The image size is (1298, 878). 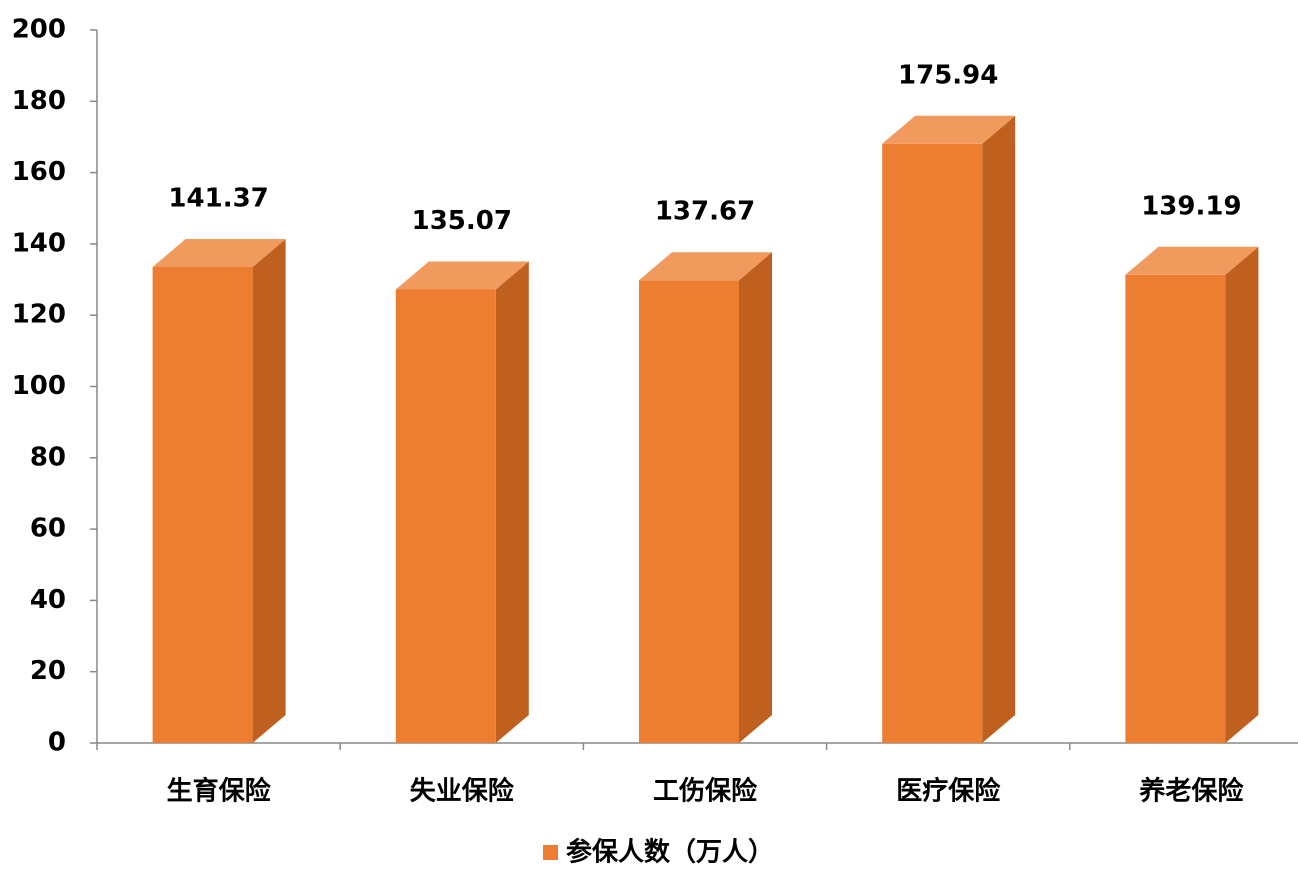 What do you see at coordinates (219, 791) in the screenshot?
I see `x-tick-label: 生育保险` at bounding box center [219, 791].